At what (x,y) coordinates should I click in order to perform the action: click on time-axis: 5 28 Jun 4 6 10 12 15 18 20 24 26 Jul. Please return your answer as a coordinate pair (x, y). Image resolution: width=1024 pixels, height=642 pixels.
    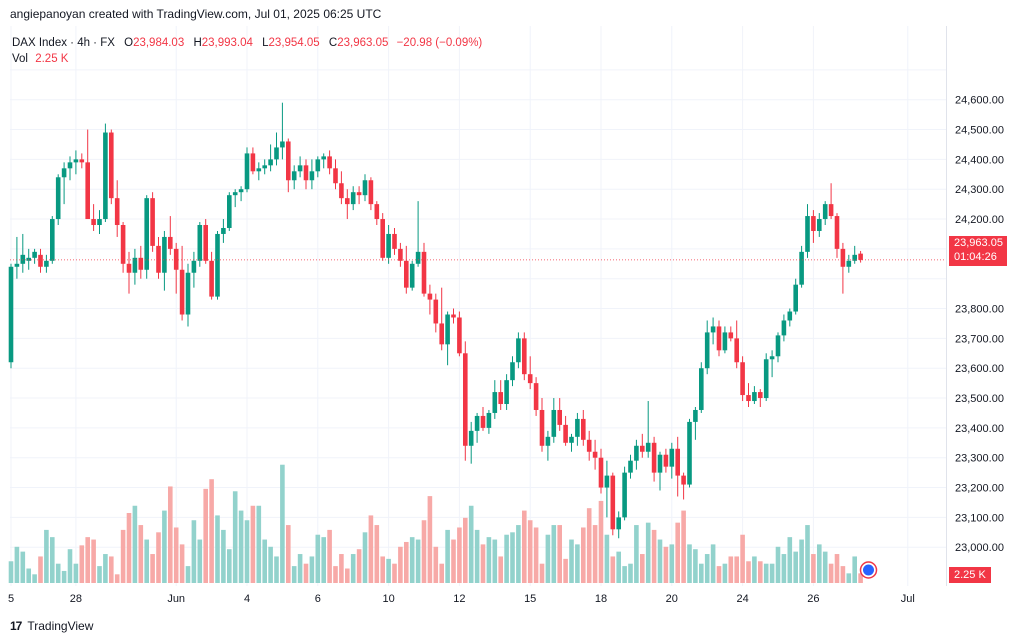
    Looking at the image, I should click on (461, 599).